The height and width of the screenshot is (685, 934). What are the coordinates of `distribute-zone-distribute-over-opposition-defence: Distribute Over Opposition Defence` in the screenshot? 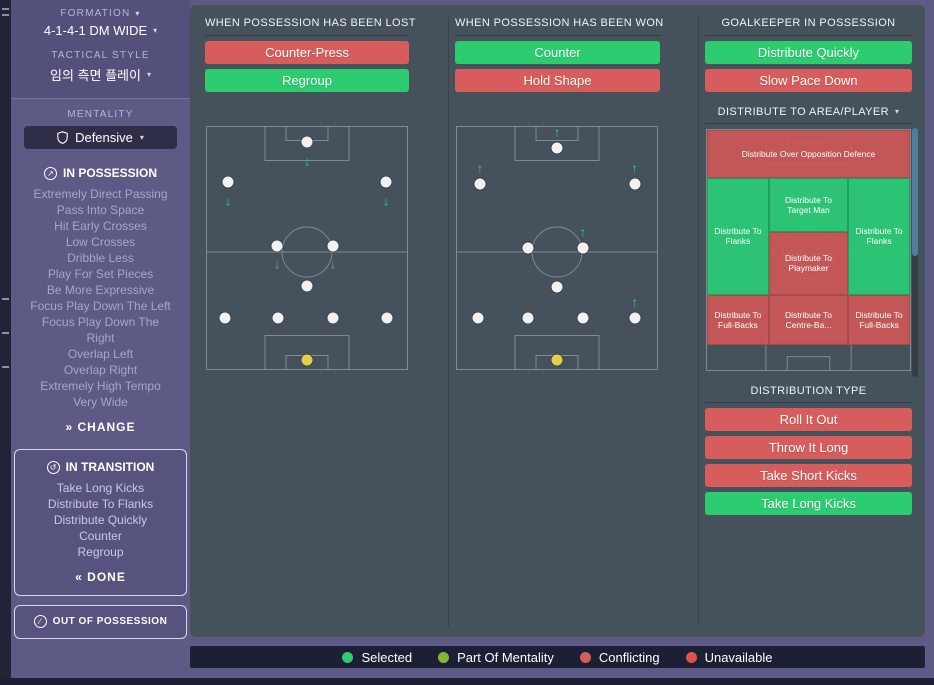 It's located at (808, 153).